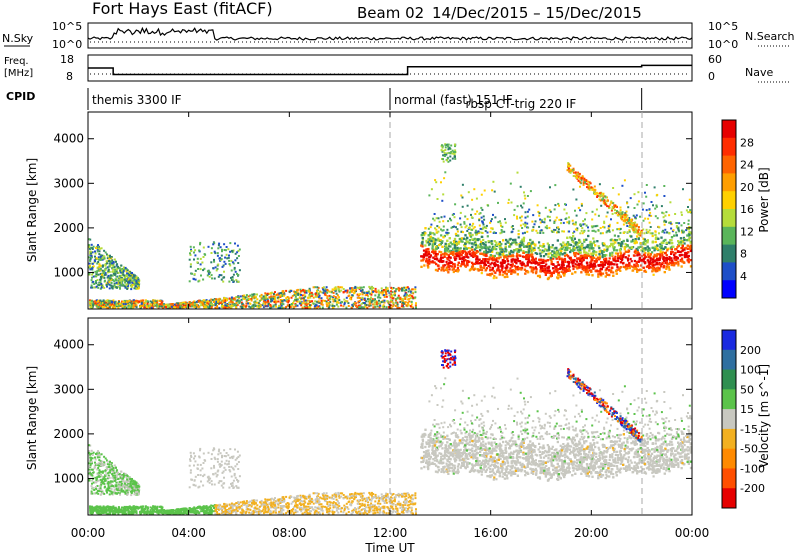  What do you see at coordinates (182, 9) in the screenshot?
I see `station-title: Fort Hays East (fitACF)` at bounding box center [182, 9].